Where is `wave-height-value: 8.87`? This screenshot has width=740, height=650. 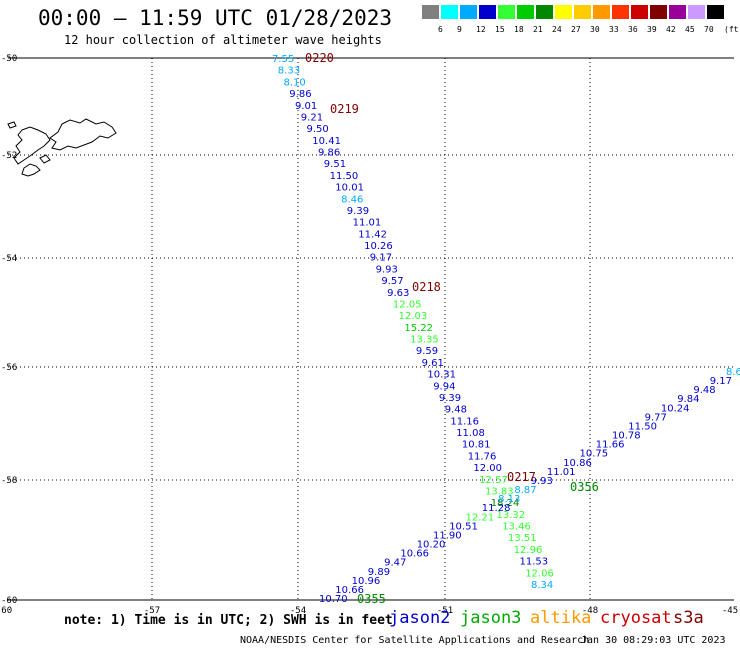 wave-height-value: 8.87 is located at coordinates (525, 490).